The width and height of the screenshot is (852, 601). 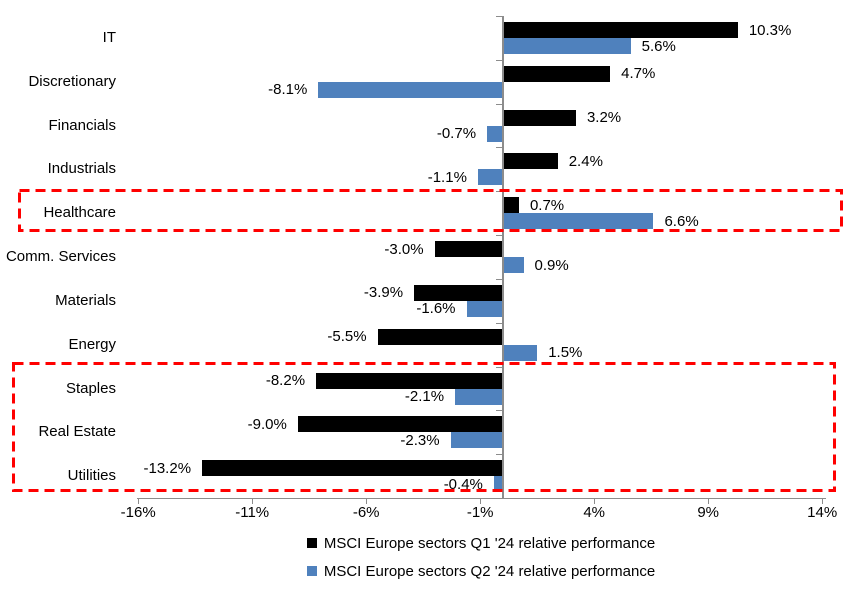 What do you see at coordinates (708, 512) in the screenshot?
I see `x-axis-tick-label-5: 9%` at bounding box center [708, 512].